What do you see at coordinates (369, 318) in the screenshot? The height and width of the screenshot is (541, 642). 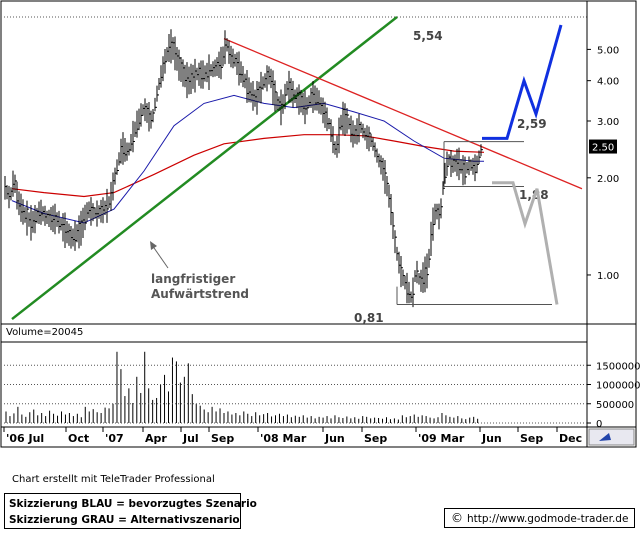 I see `level-label: 0,81` at bounding box center [369, 318].